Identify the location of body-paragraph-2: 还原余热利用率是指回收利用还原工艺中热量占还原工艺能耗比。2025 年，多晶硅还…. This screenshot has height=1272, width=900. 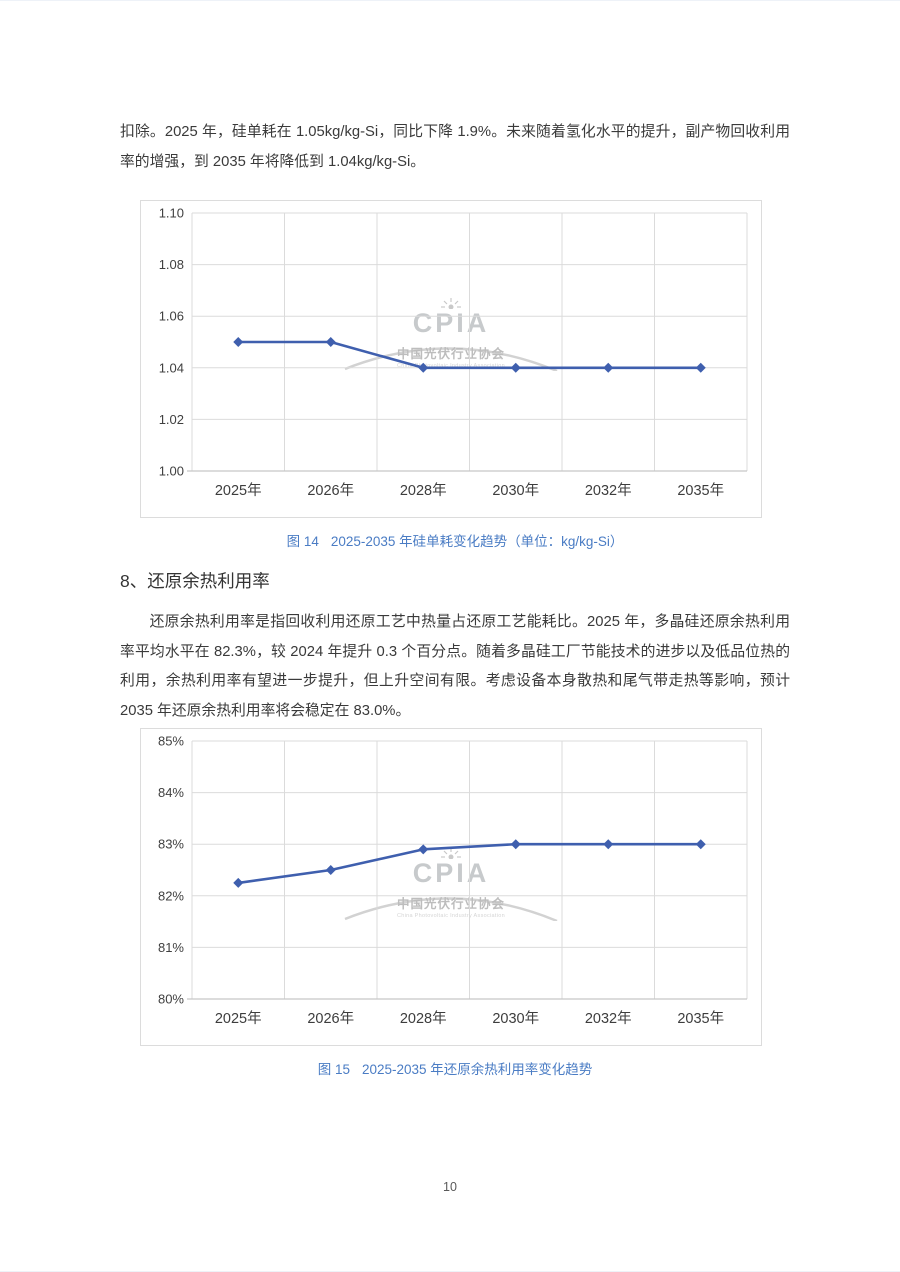
(455, 666).